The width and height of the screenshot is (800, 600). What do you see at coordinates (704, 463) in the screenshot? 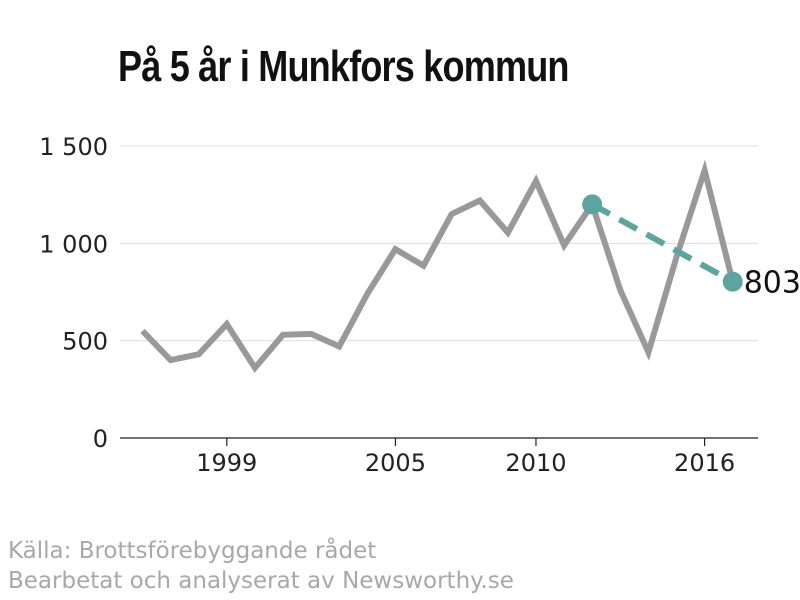
I see `x-tick-label: 2016` at bounding box center [704, 463].